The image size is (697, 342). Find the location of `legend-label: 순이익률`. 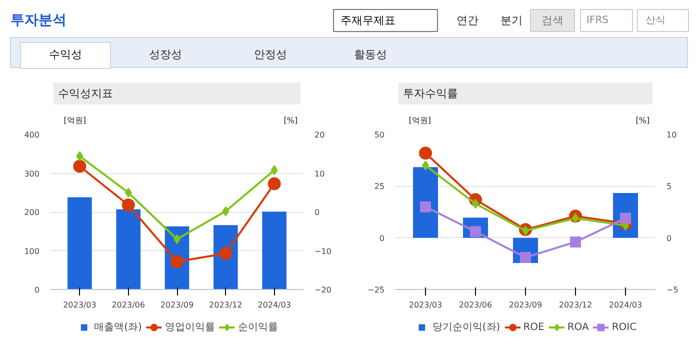

legend-label: 순이익률 is located at coordinates (258, 327).